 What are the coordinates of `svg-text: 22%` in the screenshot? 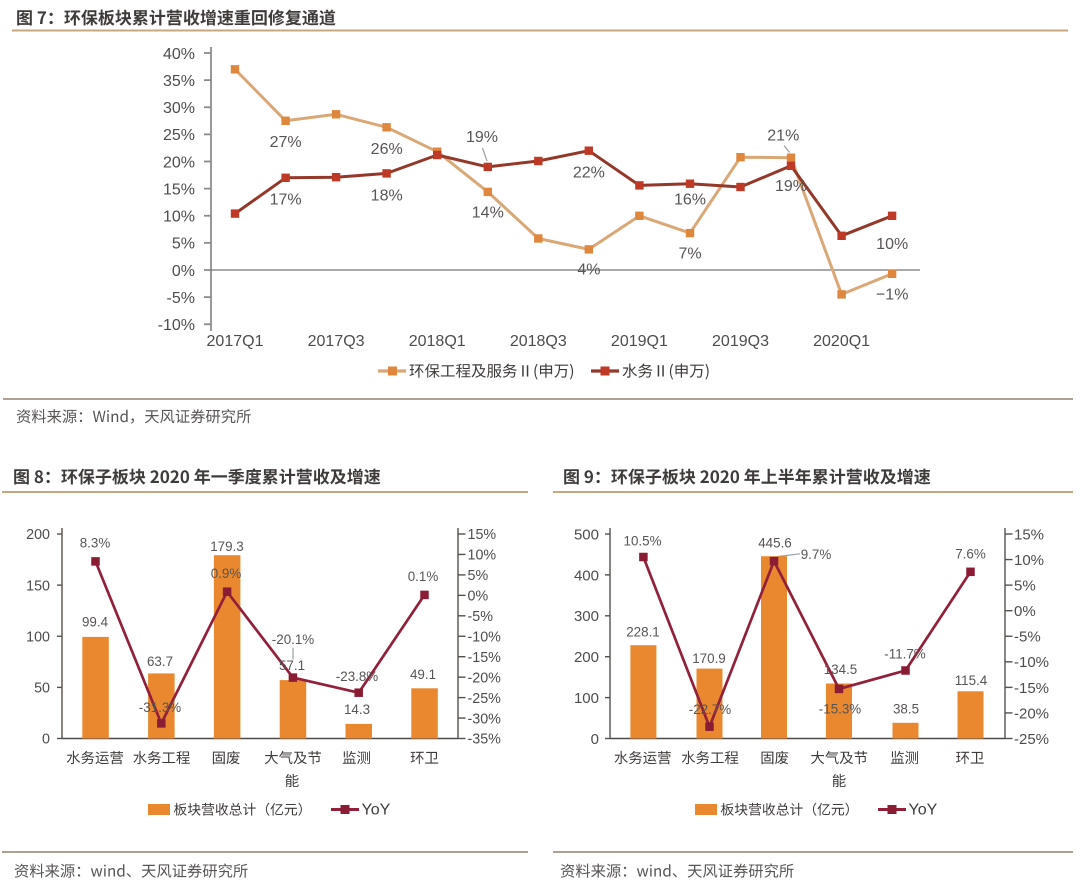 It's located at (589, 173).